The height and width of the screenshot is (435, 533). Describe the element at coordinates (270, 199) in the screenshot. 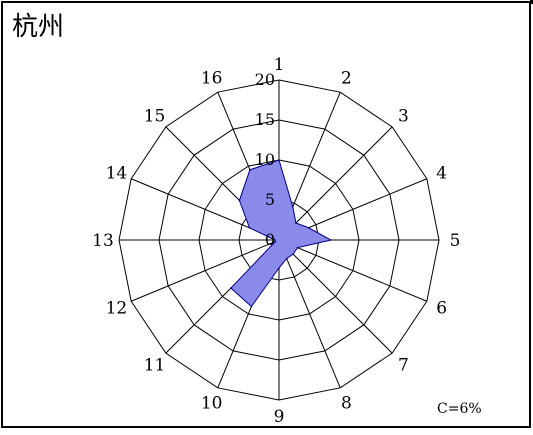

I see `ring-label-5: 5` at that location.